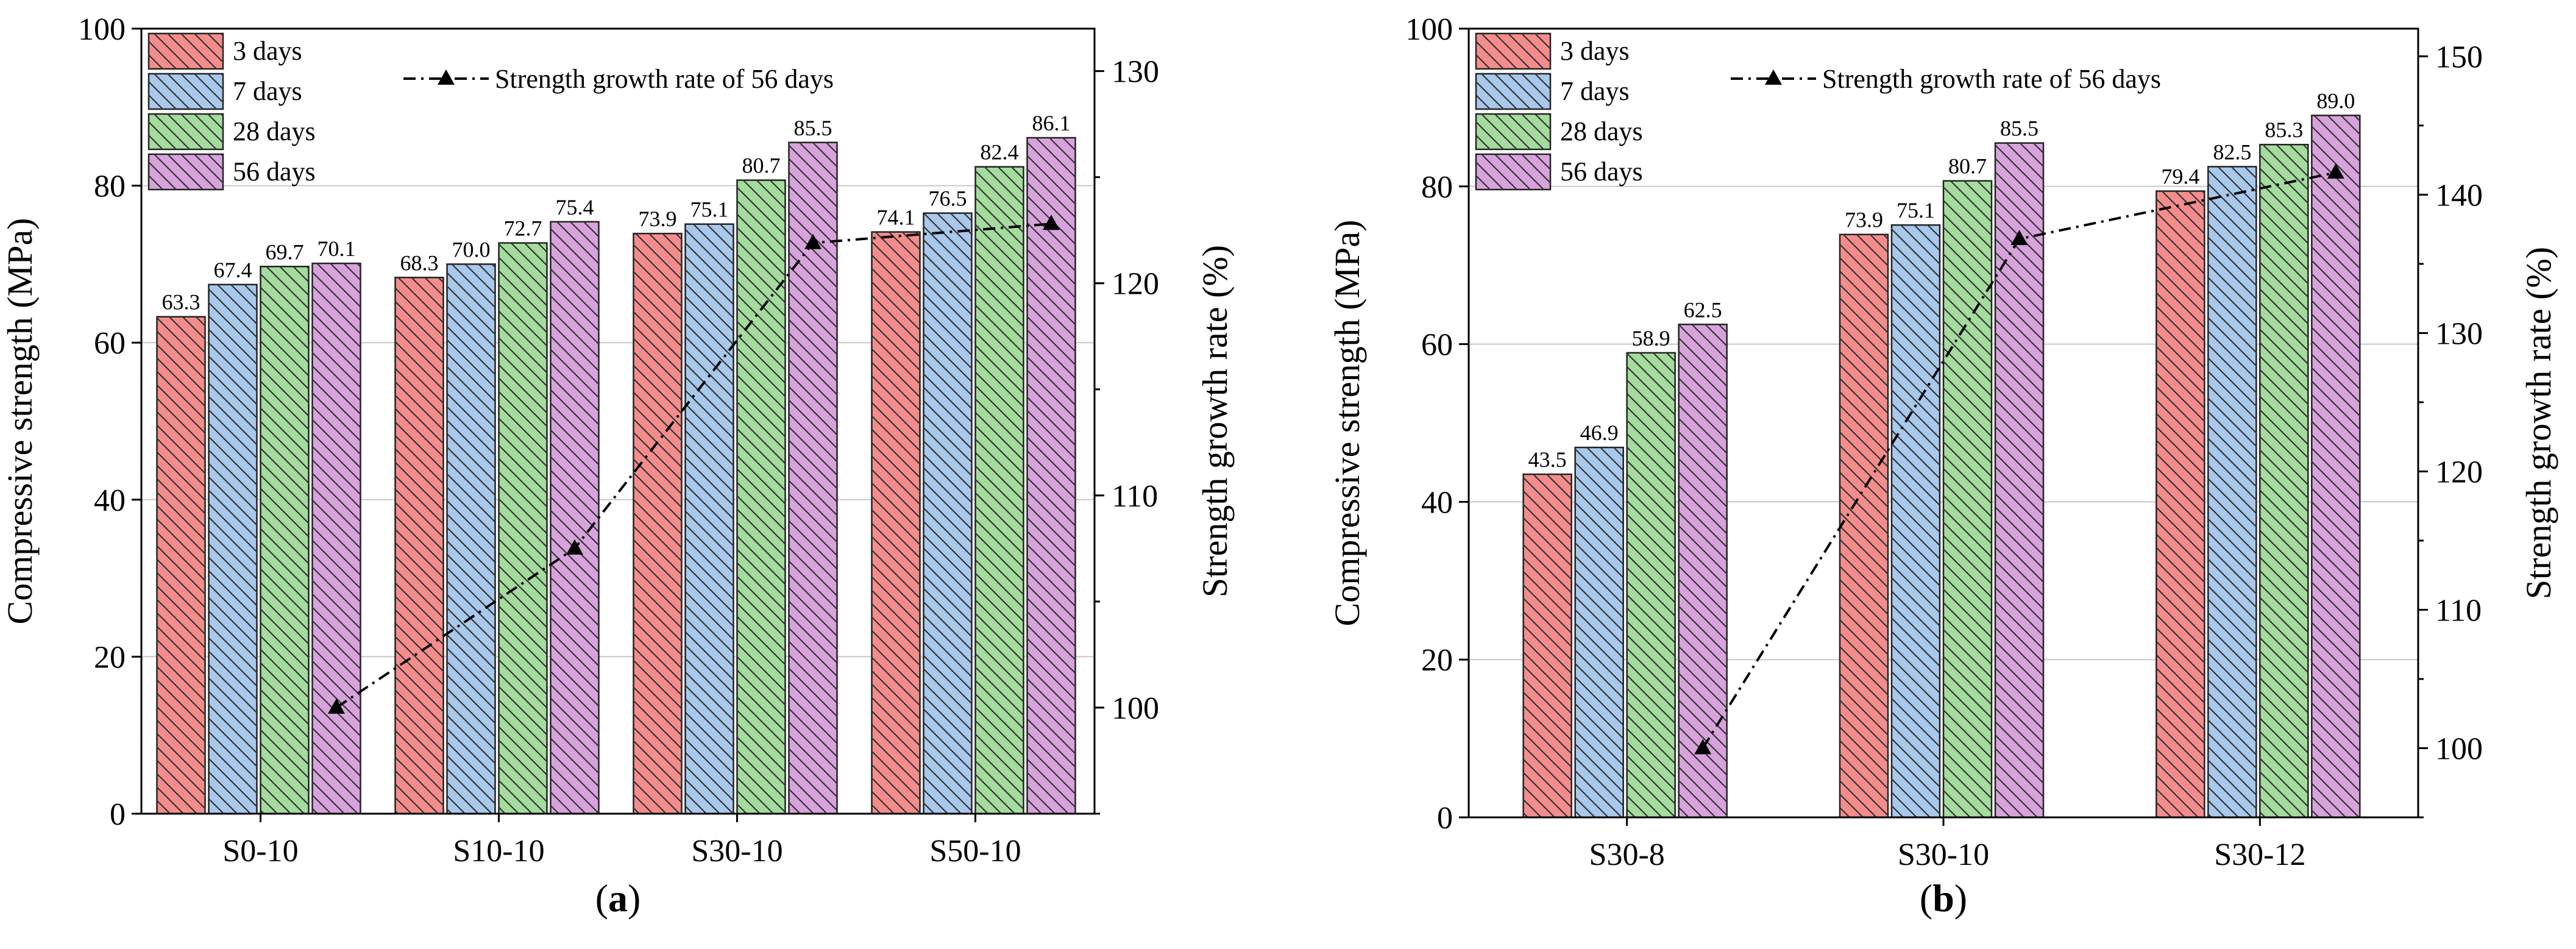 This screenshot has width=2576, height=949. Describe the element at coordinates (1599, 433) in the screenshot. I see `bar-value-label: 46.9` at that location.